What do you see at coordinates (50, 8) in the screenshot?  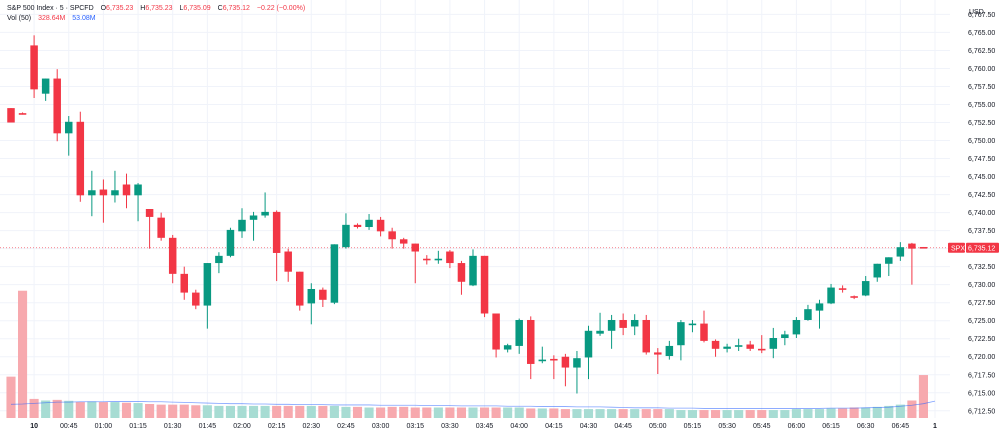 I see `symbol-title: S&P 500 Index · 5 · SPCFD` at bounding box center [50, 8].